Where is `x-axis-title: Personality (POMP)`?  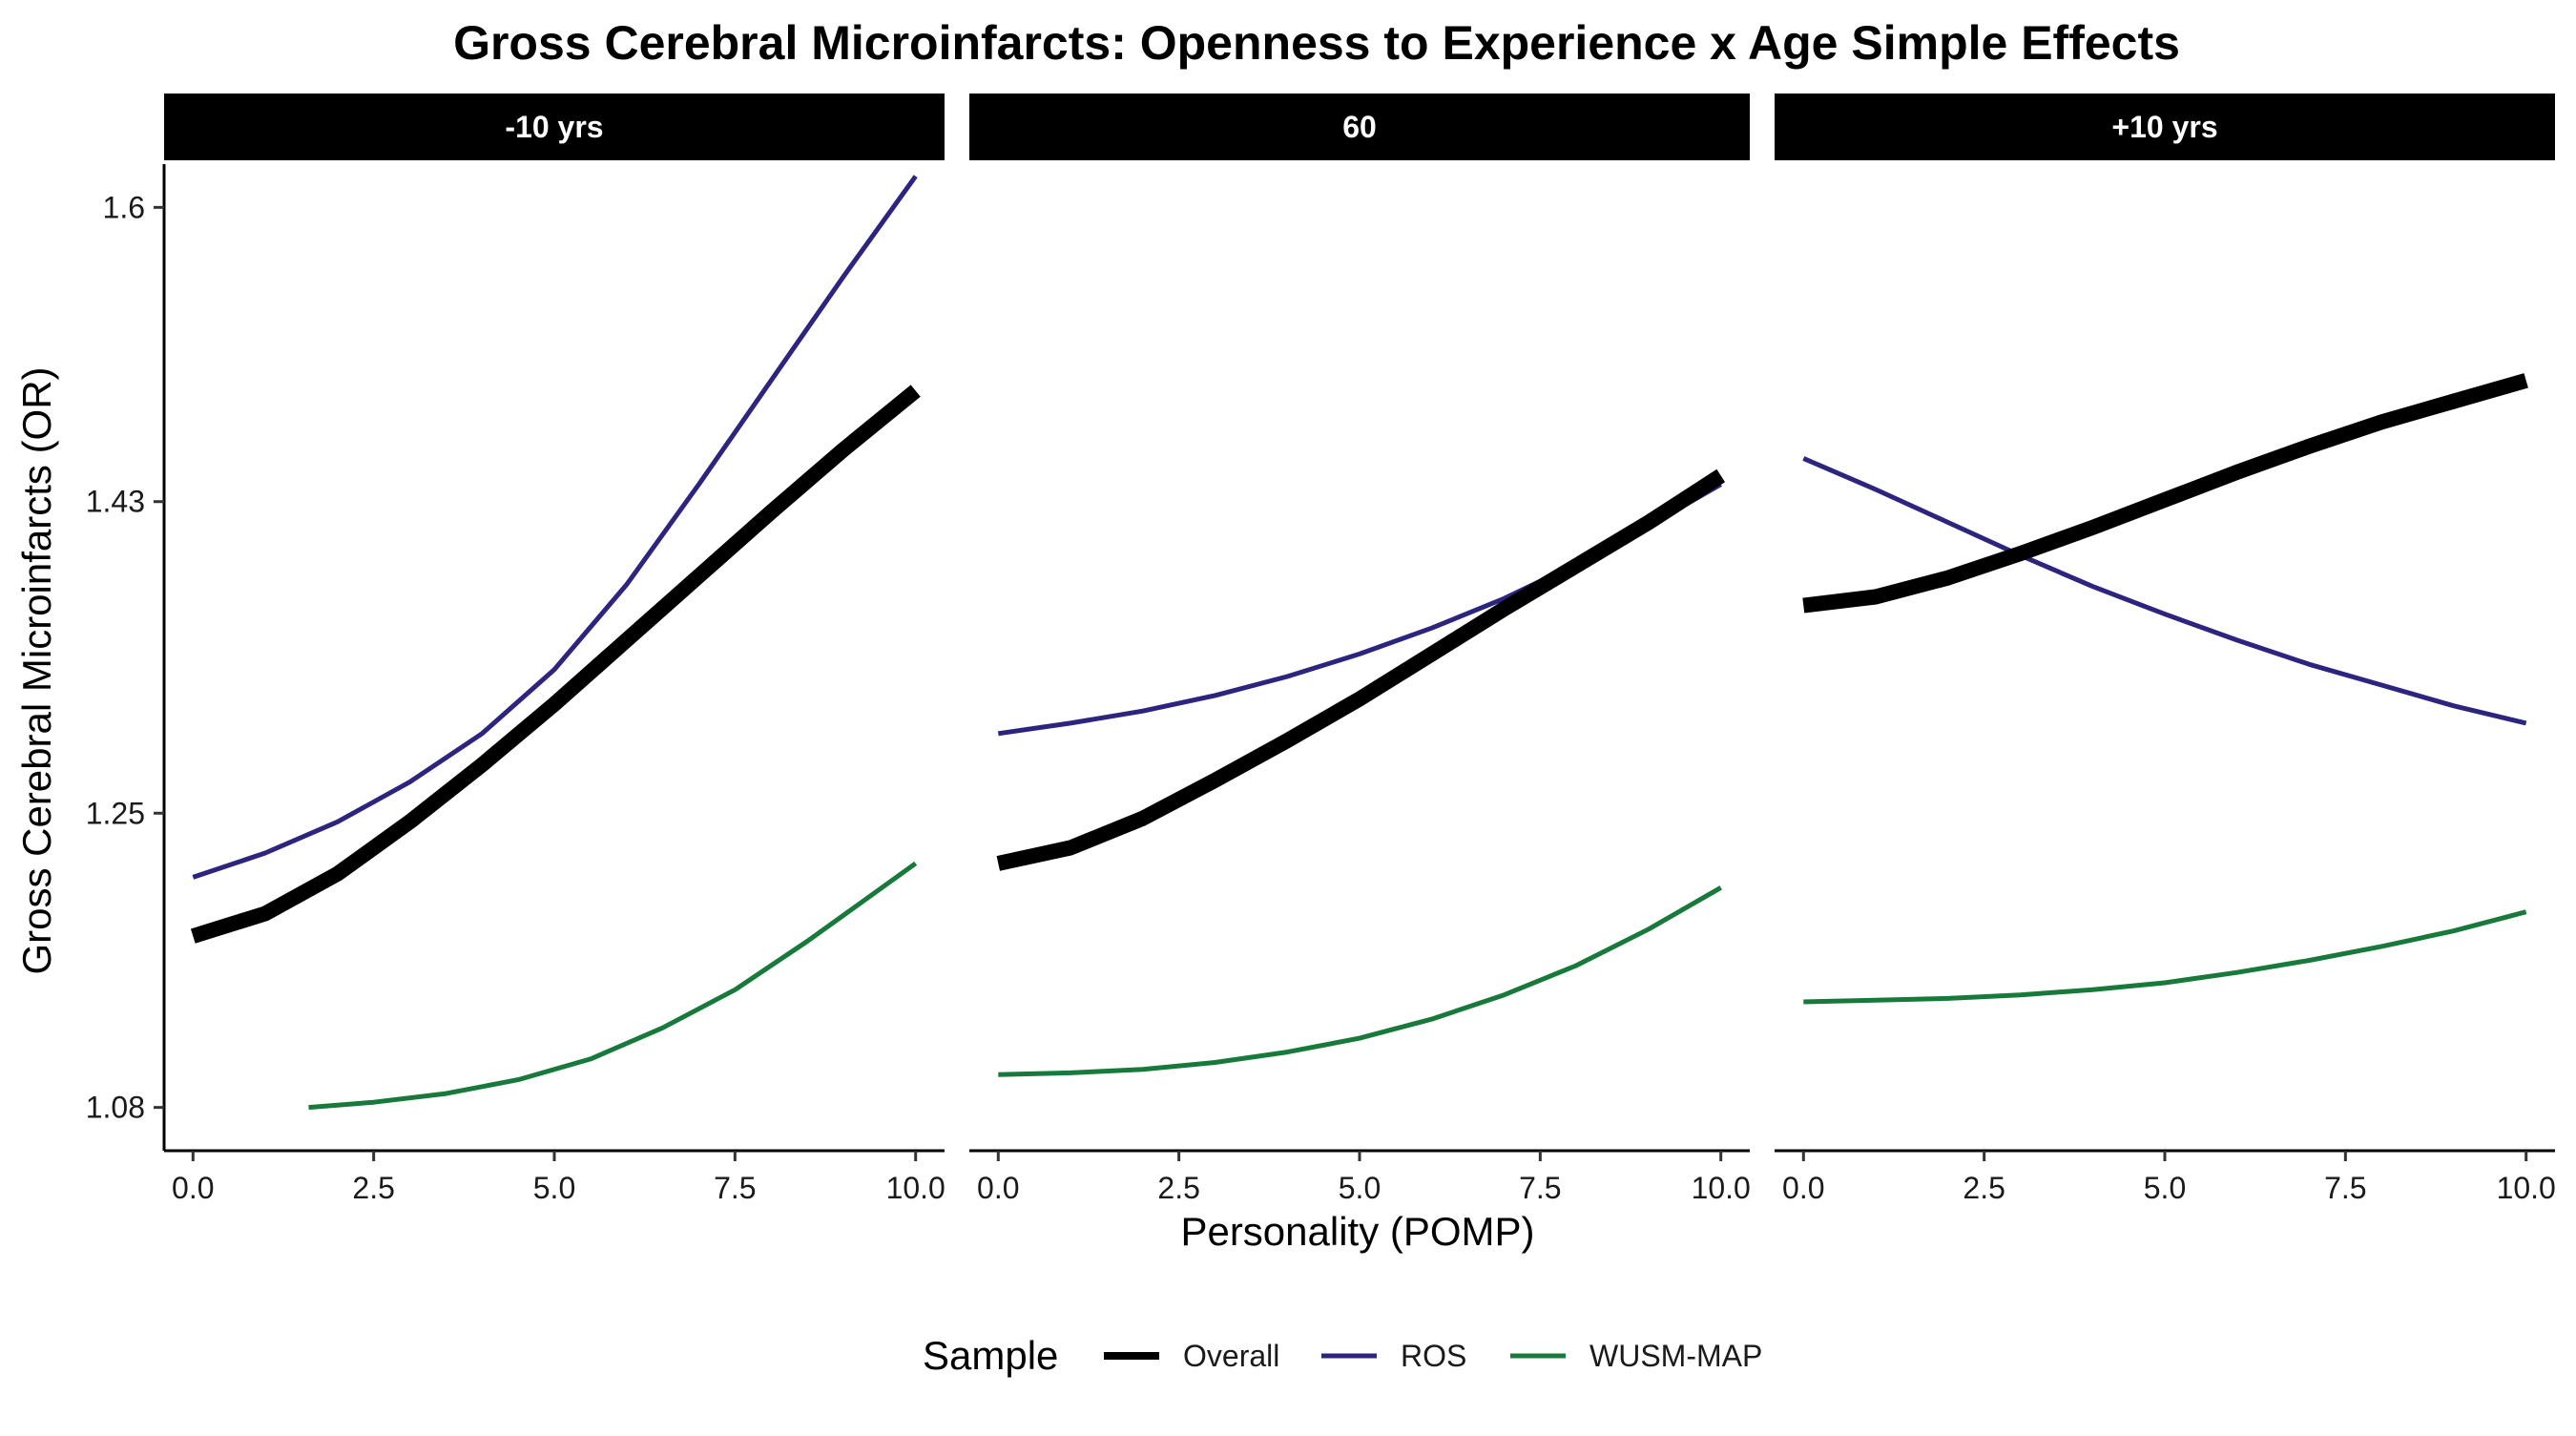
x-axis-title: Personality (POMP) is located at coordinates (1357, 1231).